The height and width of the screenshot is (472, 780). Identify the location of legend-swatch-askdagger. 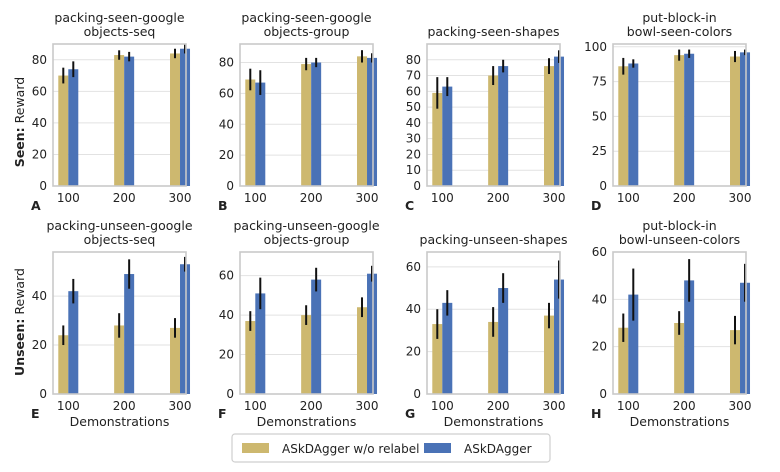
(437, 448).